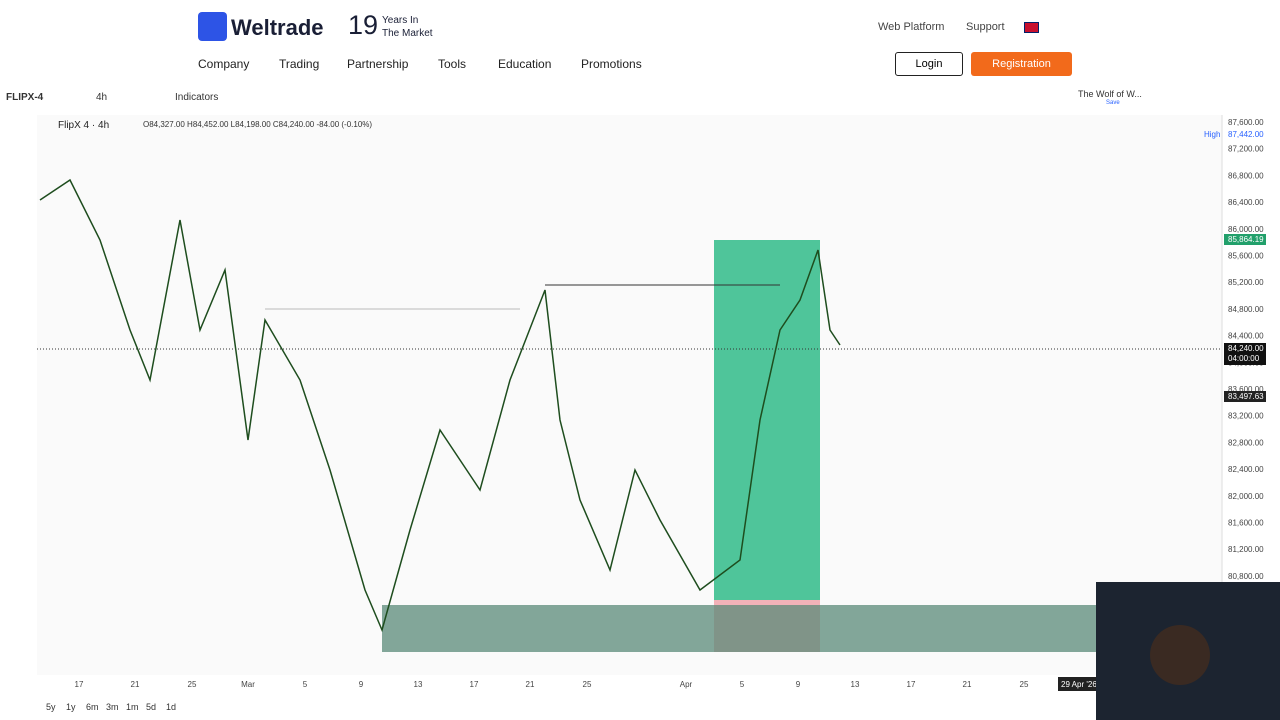 This screenshot has width=1280, height=720. What do you see at coordinates (911, 27) in the screenshot?
I see `top-link: Web Platform` at bounding box center [911, 27].